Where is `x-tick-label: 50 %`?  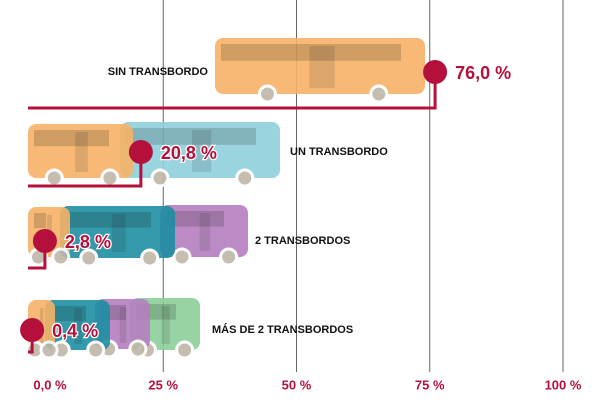
x-tick-label: 50 % is located at coordinates (297, 384).